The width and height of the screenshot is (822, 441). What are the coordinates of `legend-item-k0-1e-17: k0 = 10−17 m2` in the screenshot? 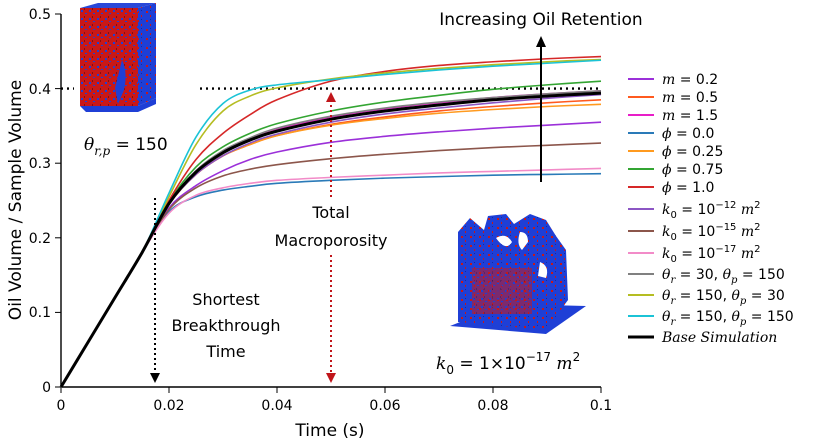 It's located at (694, 254).